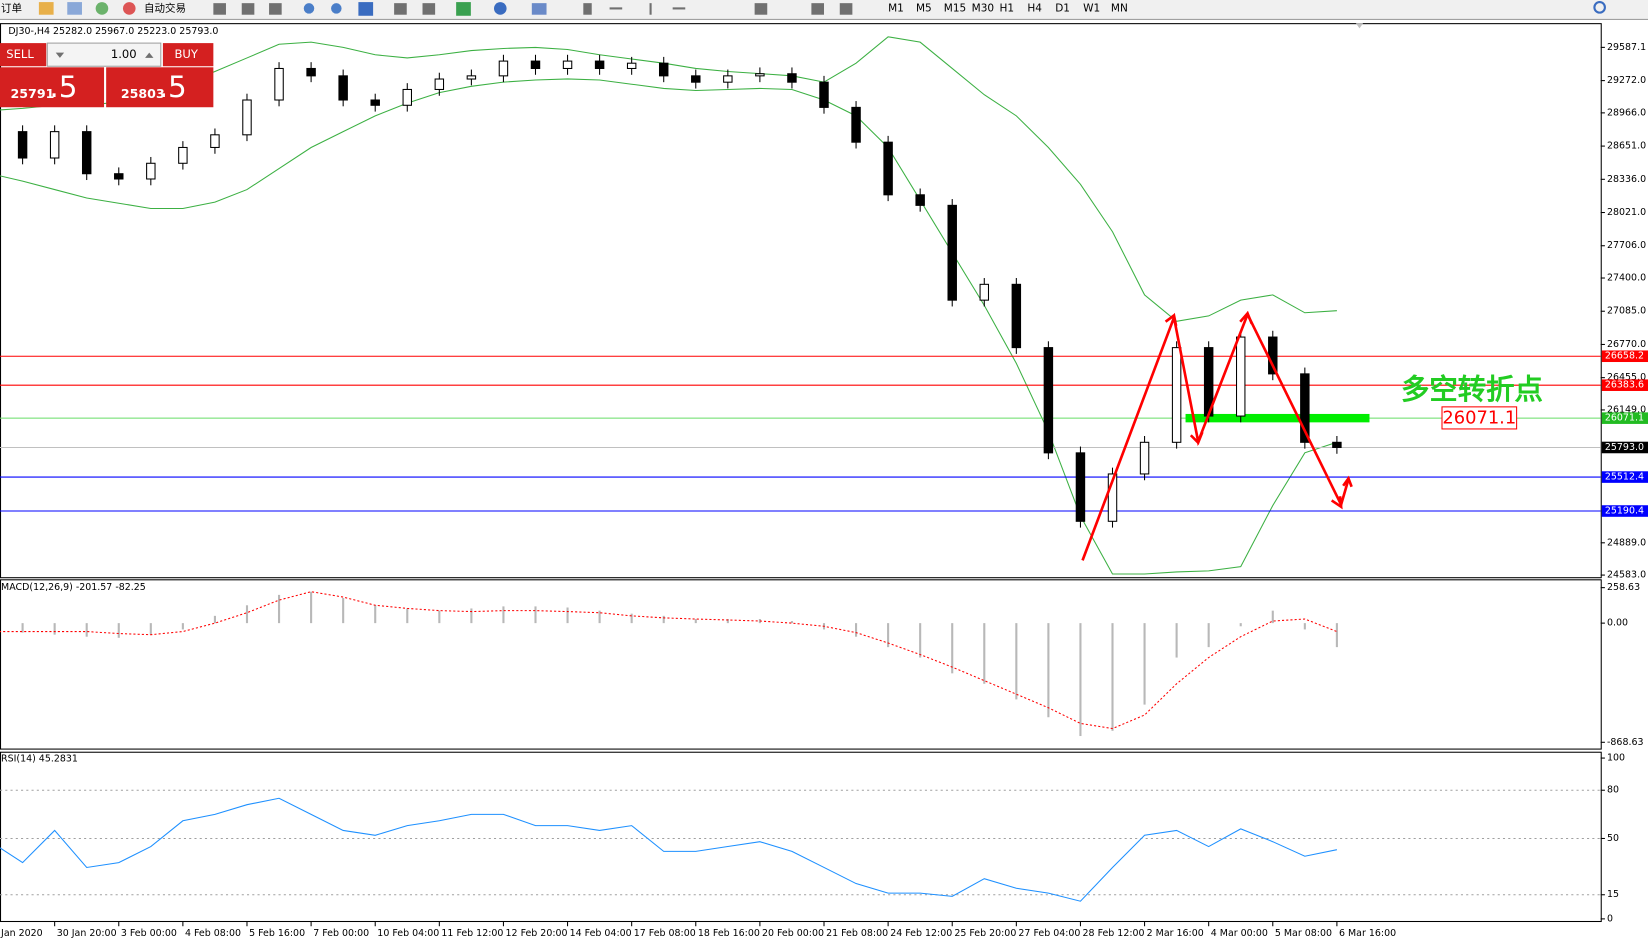 The width and height of the screenshot is (1648, 942). I want to click on timeframe-button: H1, so click(1007, 8).